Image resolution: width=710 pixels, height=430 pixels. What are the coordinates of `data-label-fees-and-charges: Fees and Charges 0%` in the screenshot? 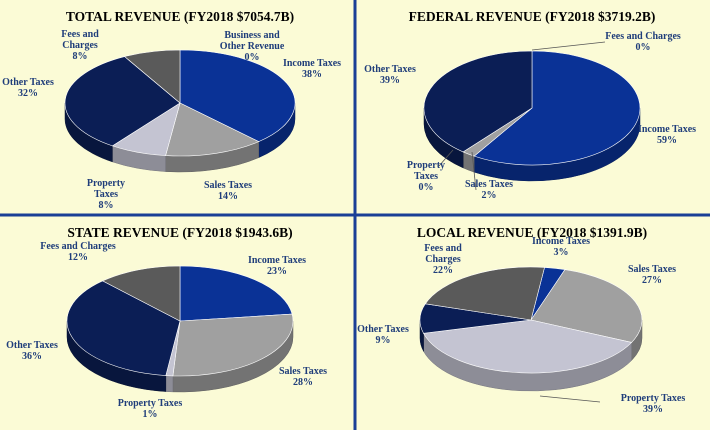 It's located at (643, 42).